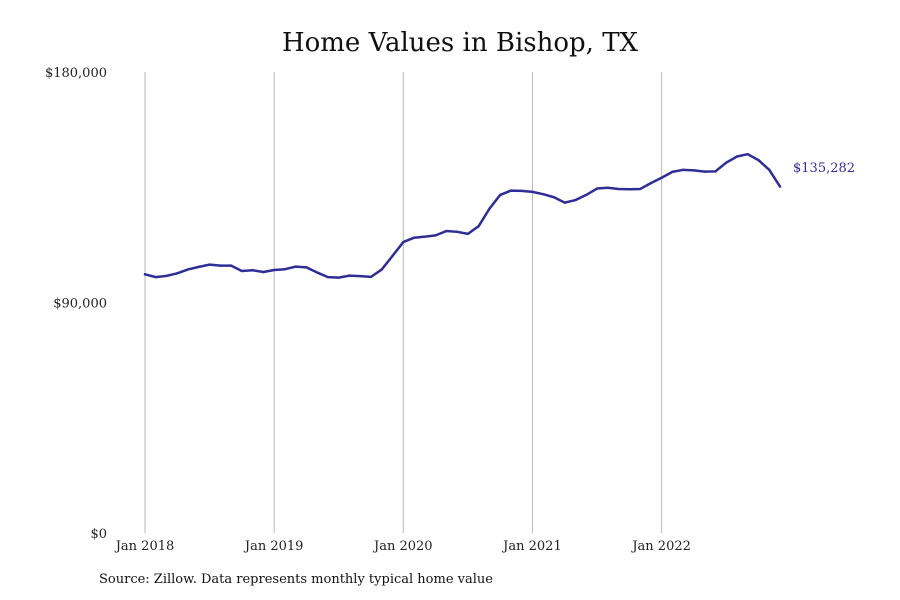 This screenshot has height=600, width=900. What do you see at coordinates (76, 73) in the screenshot?
I see `y-tick-label: $180,000` at bounding box center [76, 73].